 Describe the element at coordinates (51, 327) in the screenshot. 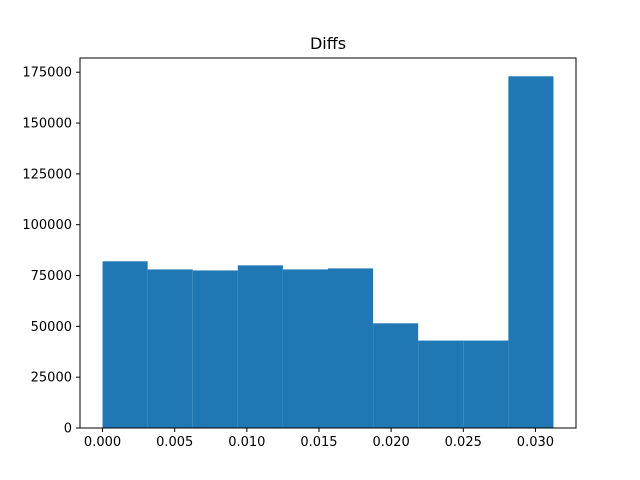

I see `y-tick-label: 50000` at that location.